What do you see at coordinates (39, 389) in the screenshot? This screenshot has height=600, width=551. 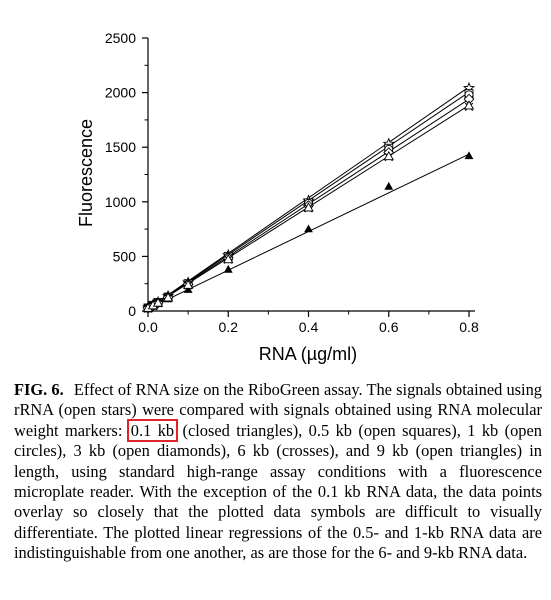 I see `figure-label: FIG. 6.` at bounding box center [39, 389].